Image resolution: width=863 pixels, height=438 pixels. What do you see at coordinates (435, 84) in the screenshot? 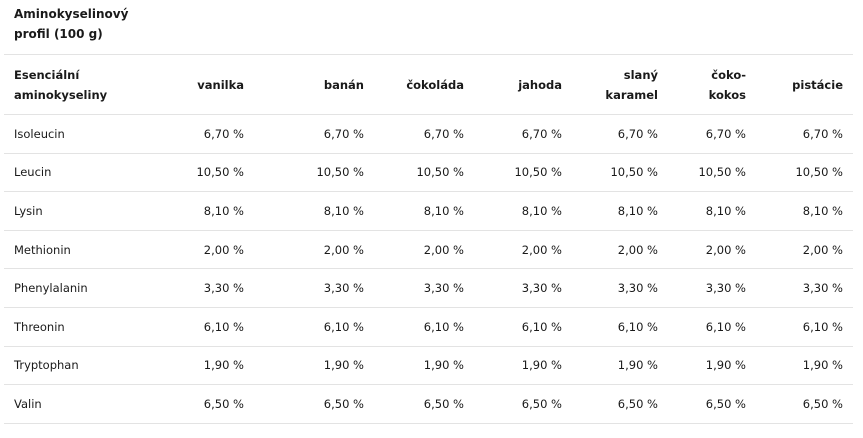
I see `header-line: čokoláda` at bounding box center [435, 84].